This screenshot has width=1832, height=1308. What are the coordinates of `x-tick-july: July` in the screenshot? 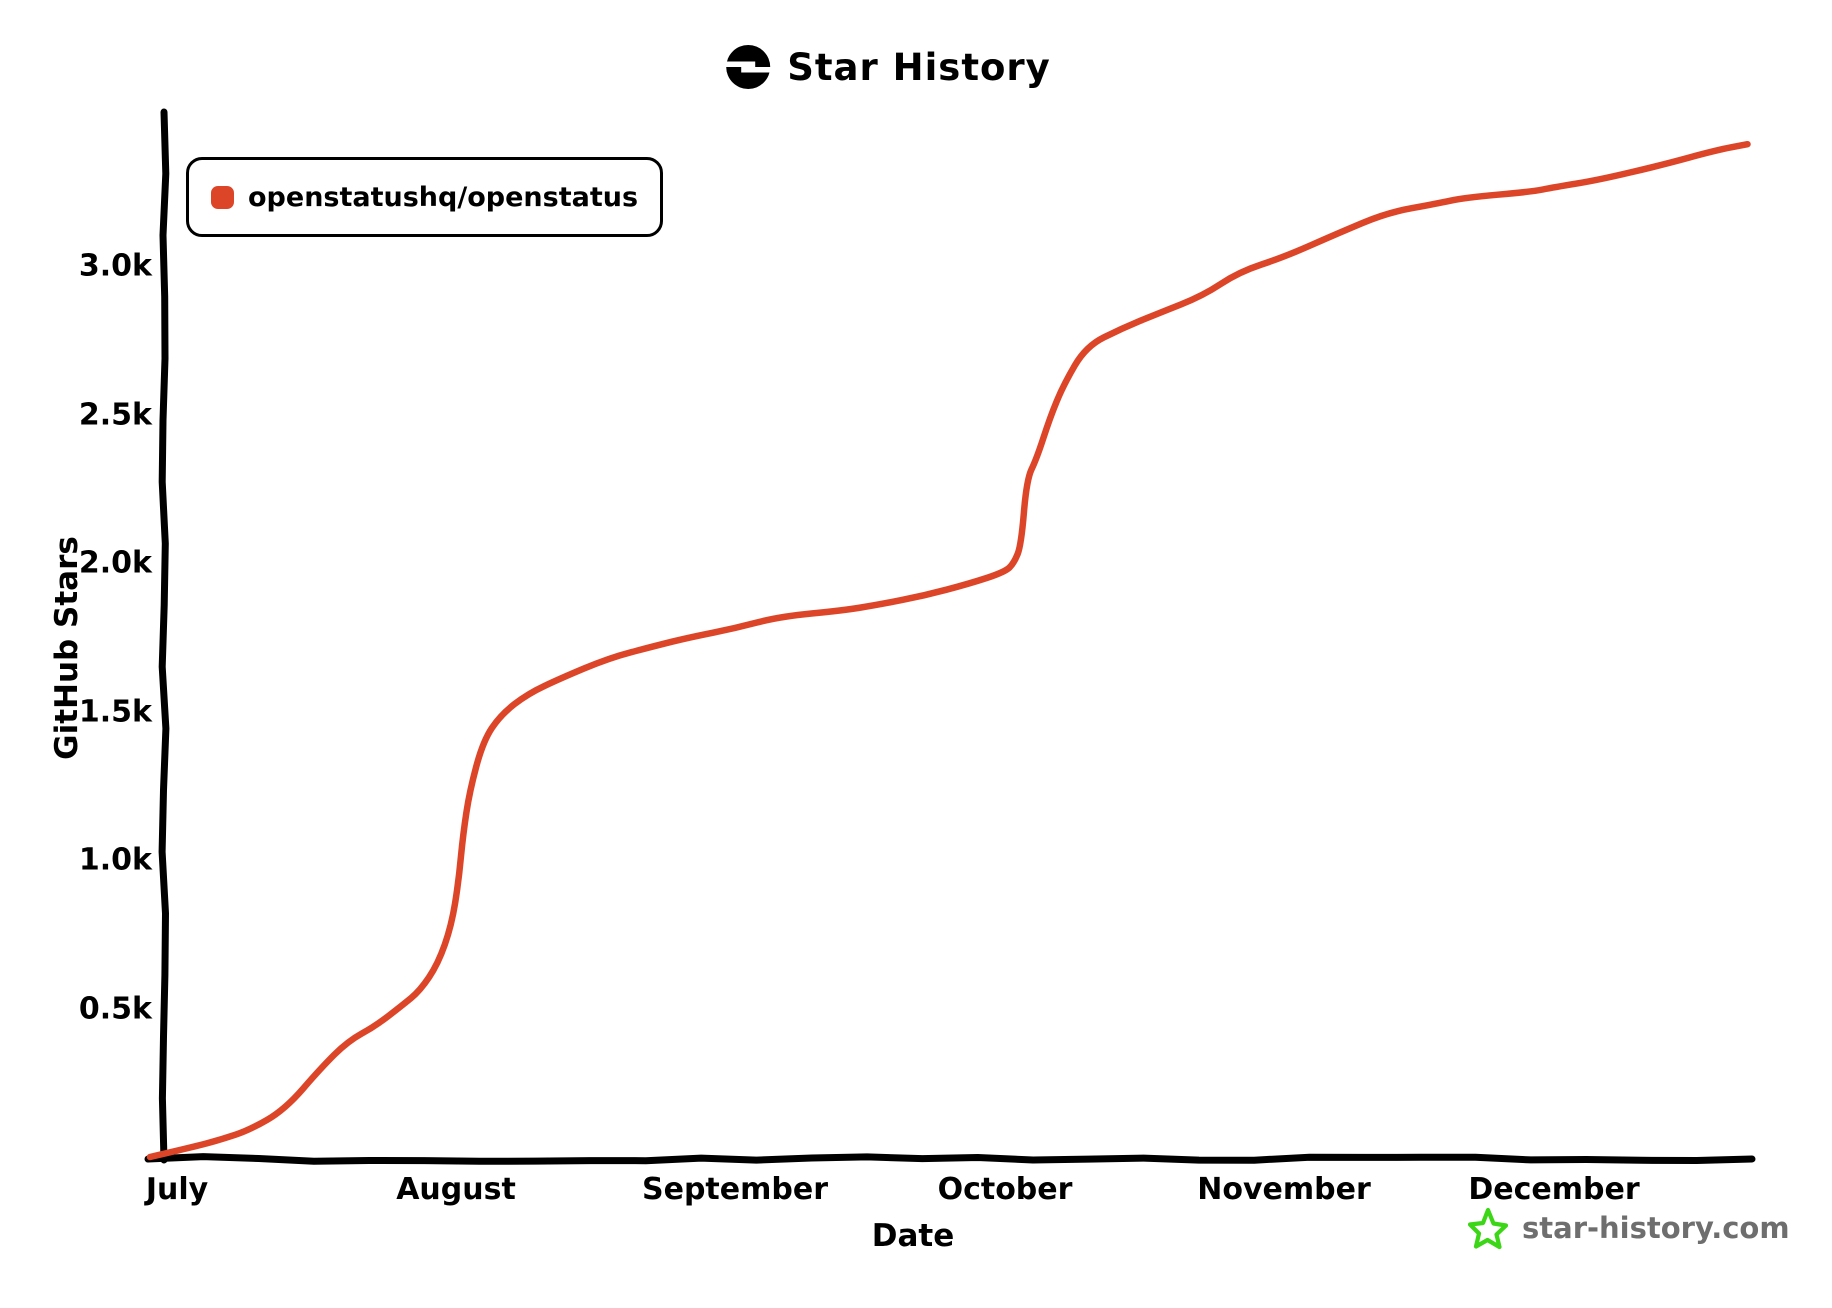 It's located at (177, 1189).